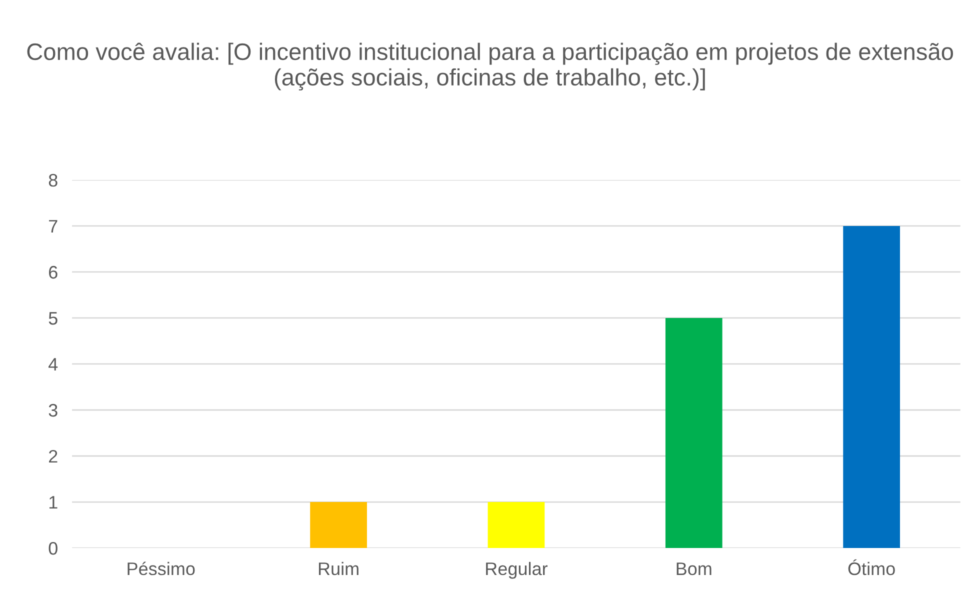 This screenshot has height=610, width=980. I want to click on y-tick-label: 4, so click(53, 364).